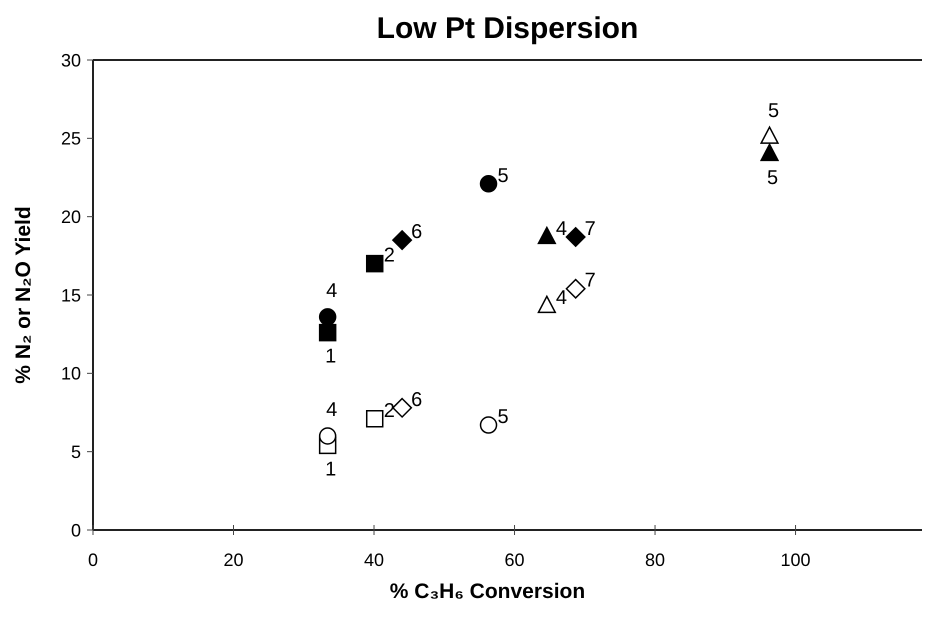 The height and width of the screenshot is (617, 936). What do you see at coordinates (70, 374) in the screenshot?
I see `y-tick-label: 10` at bounding box center [70, 374].